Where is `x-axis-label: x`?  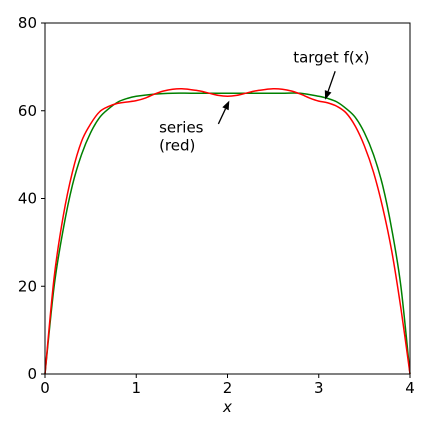
x-axis-label: x is located at coordinates (227, 407).